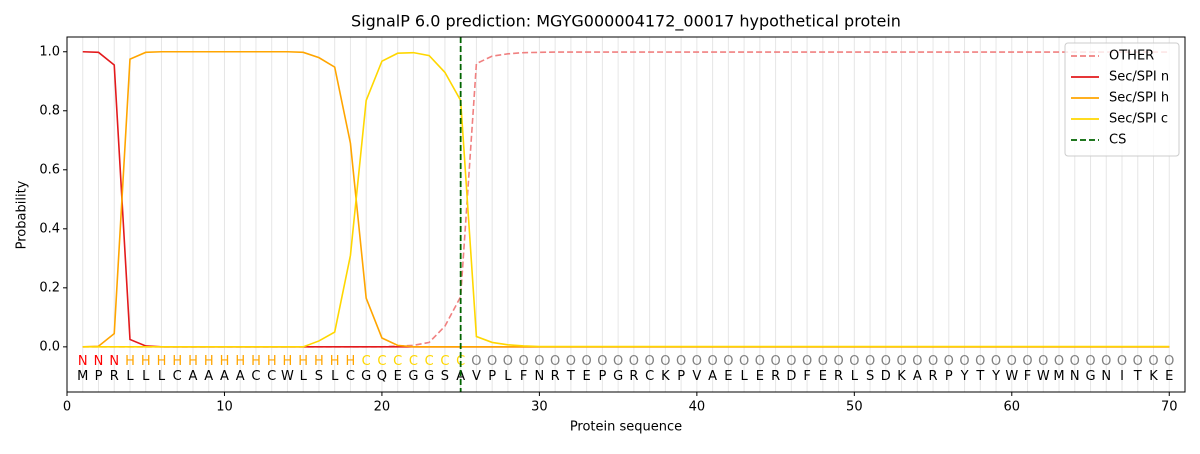  I want to click on legend-label: CS, so click(1117, 140).